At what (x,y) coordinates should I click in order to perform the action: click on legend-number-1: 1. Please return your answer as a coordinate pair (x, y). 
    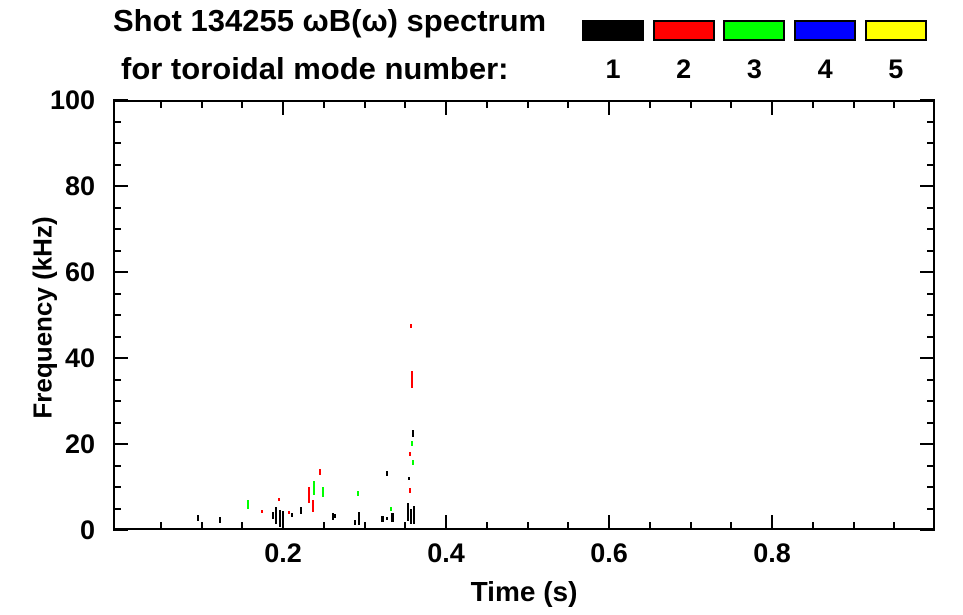
    Looking at the image, I should click on (613, 69).